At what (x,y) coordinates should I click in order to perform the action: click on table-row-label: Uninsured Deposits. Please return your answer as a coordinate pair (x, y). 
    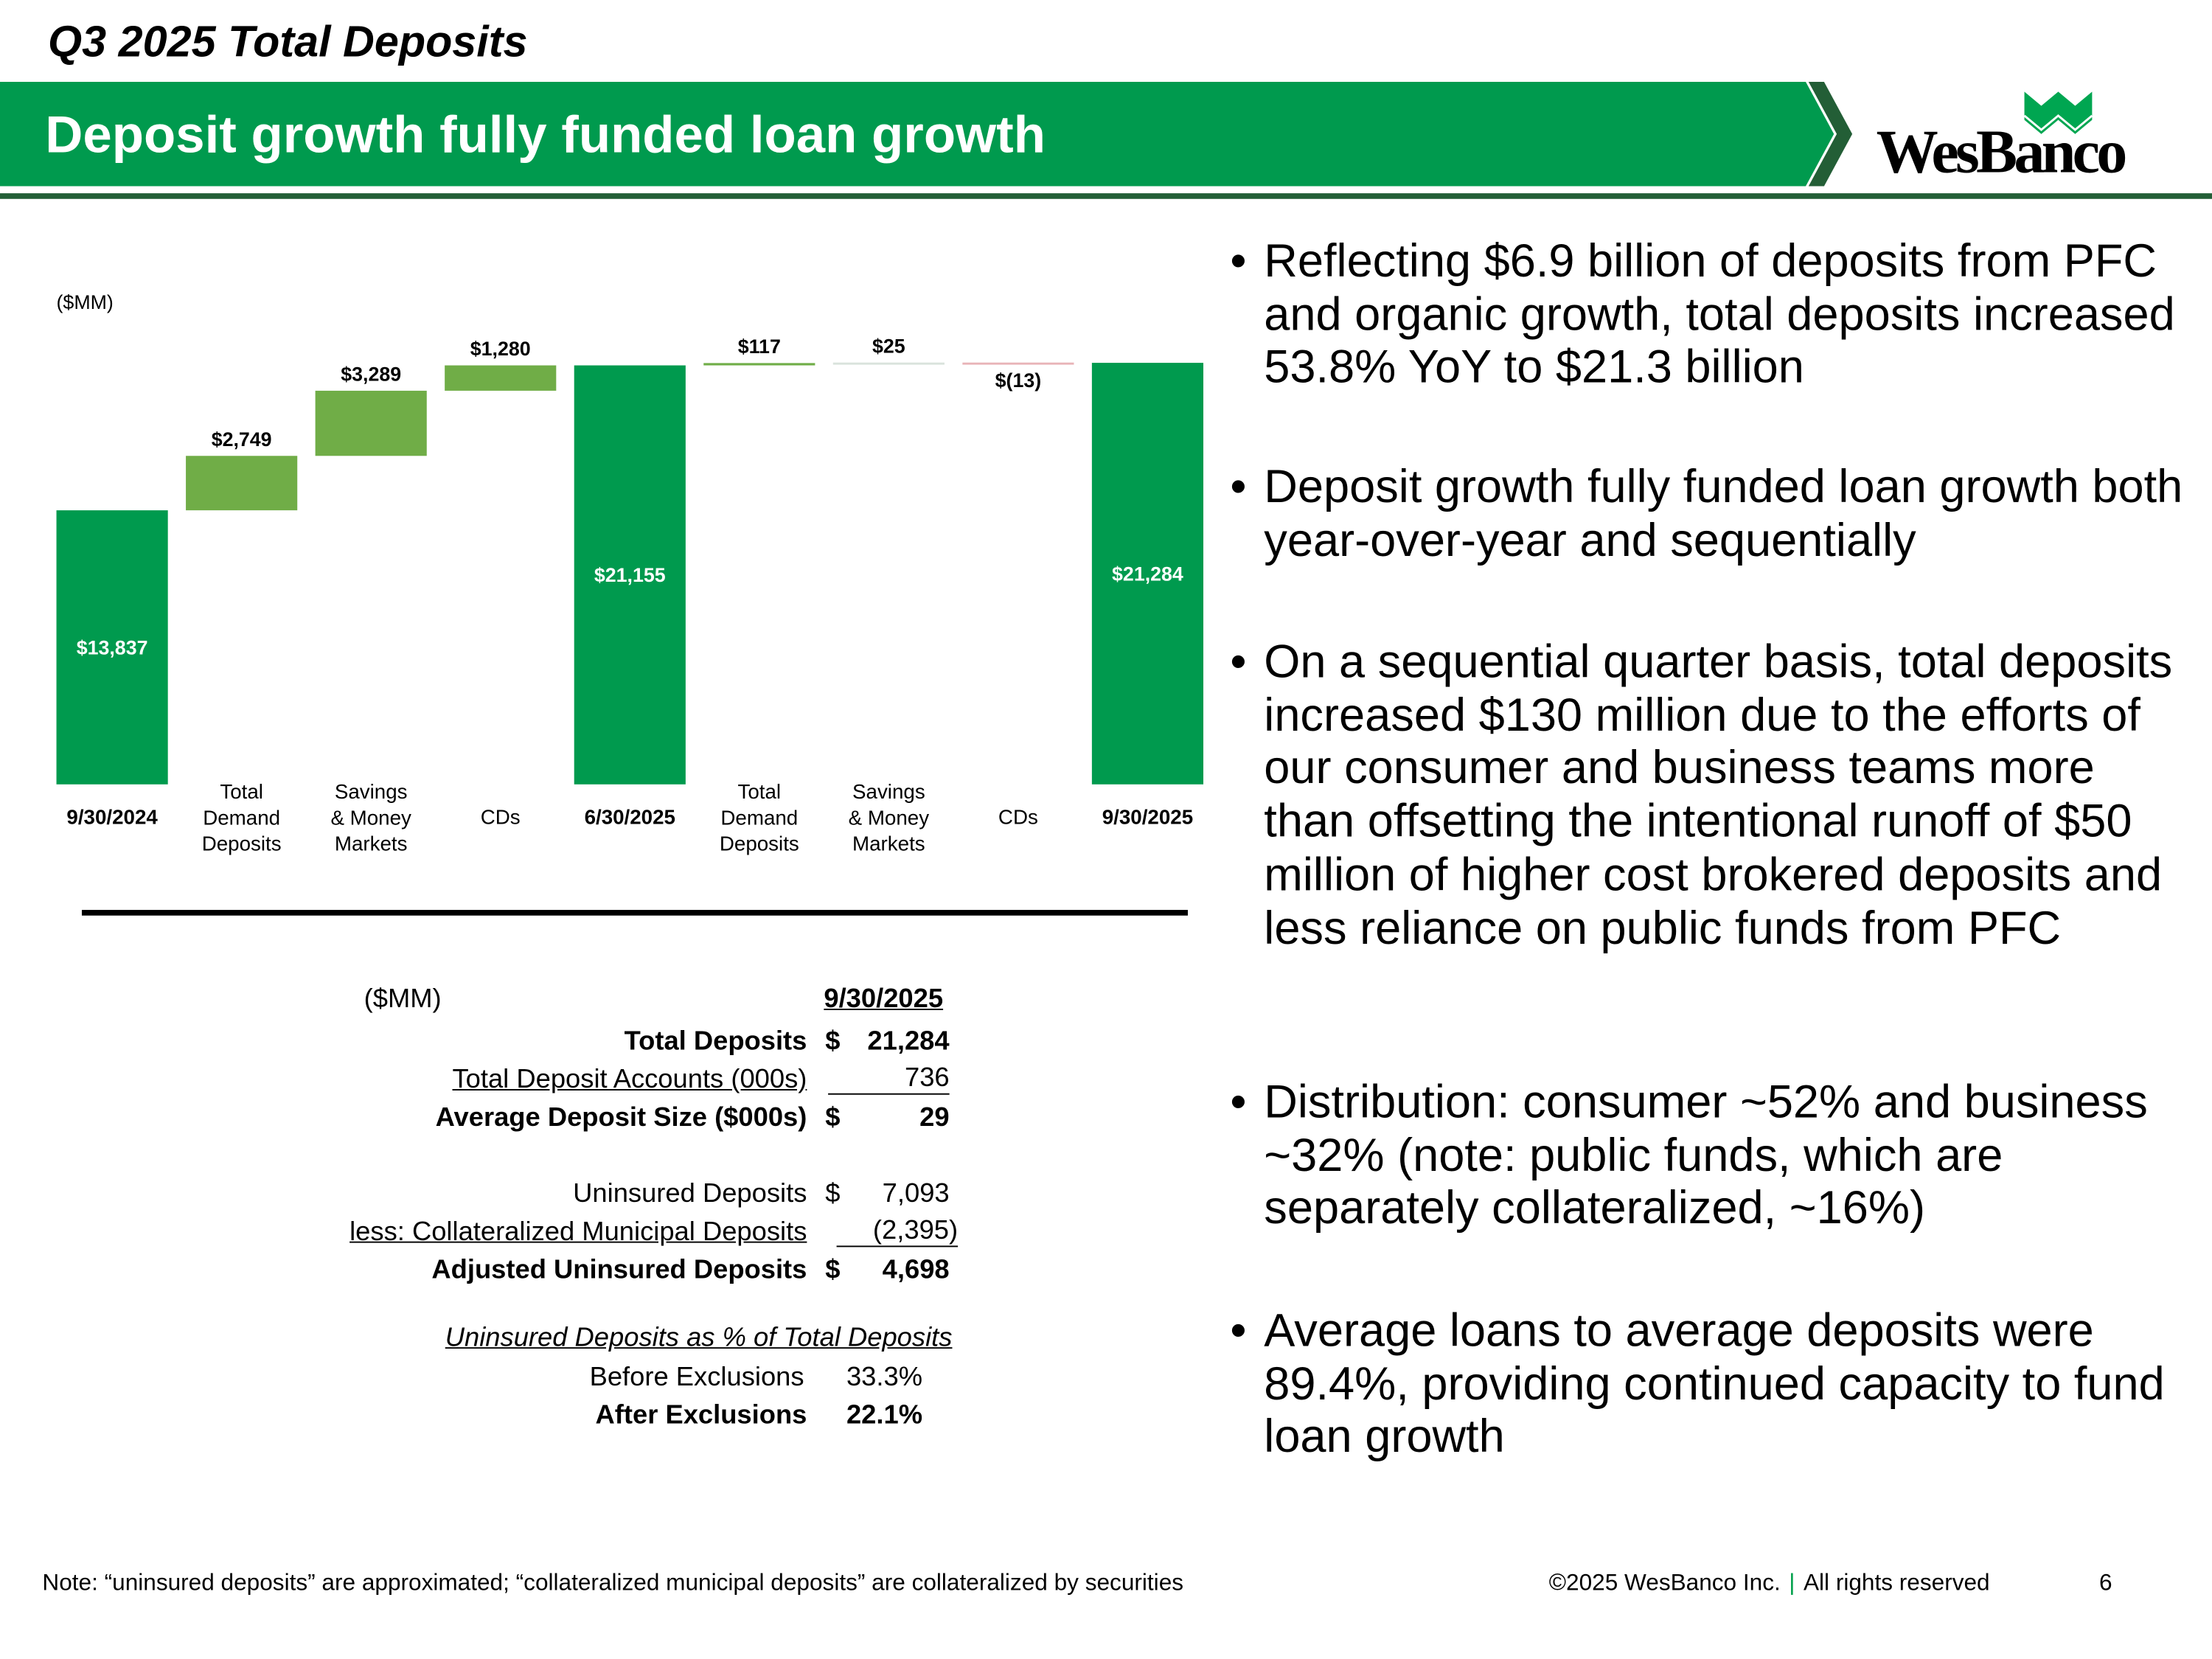
    Looking at the image, I should click on (690, 1194).